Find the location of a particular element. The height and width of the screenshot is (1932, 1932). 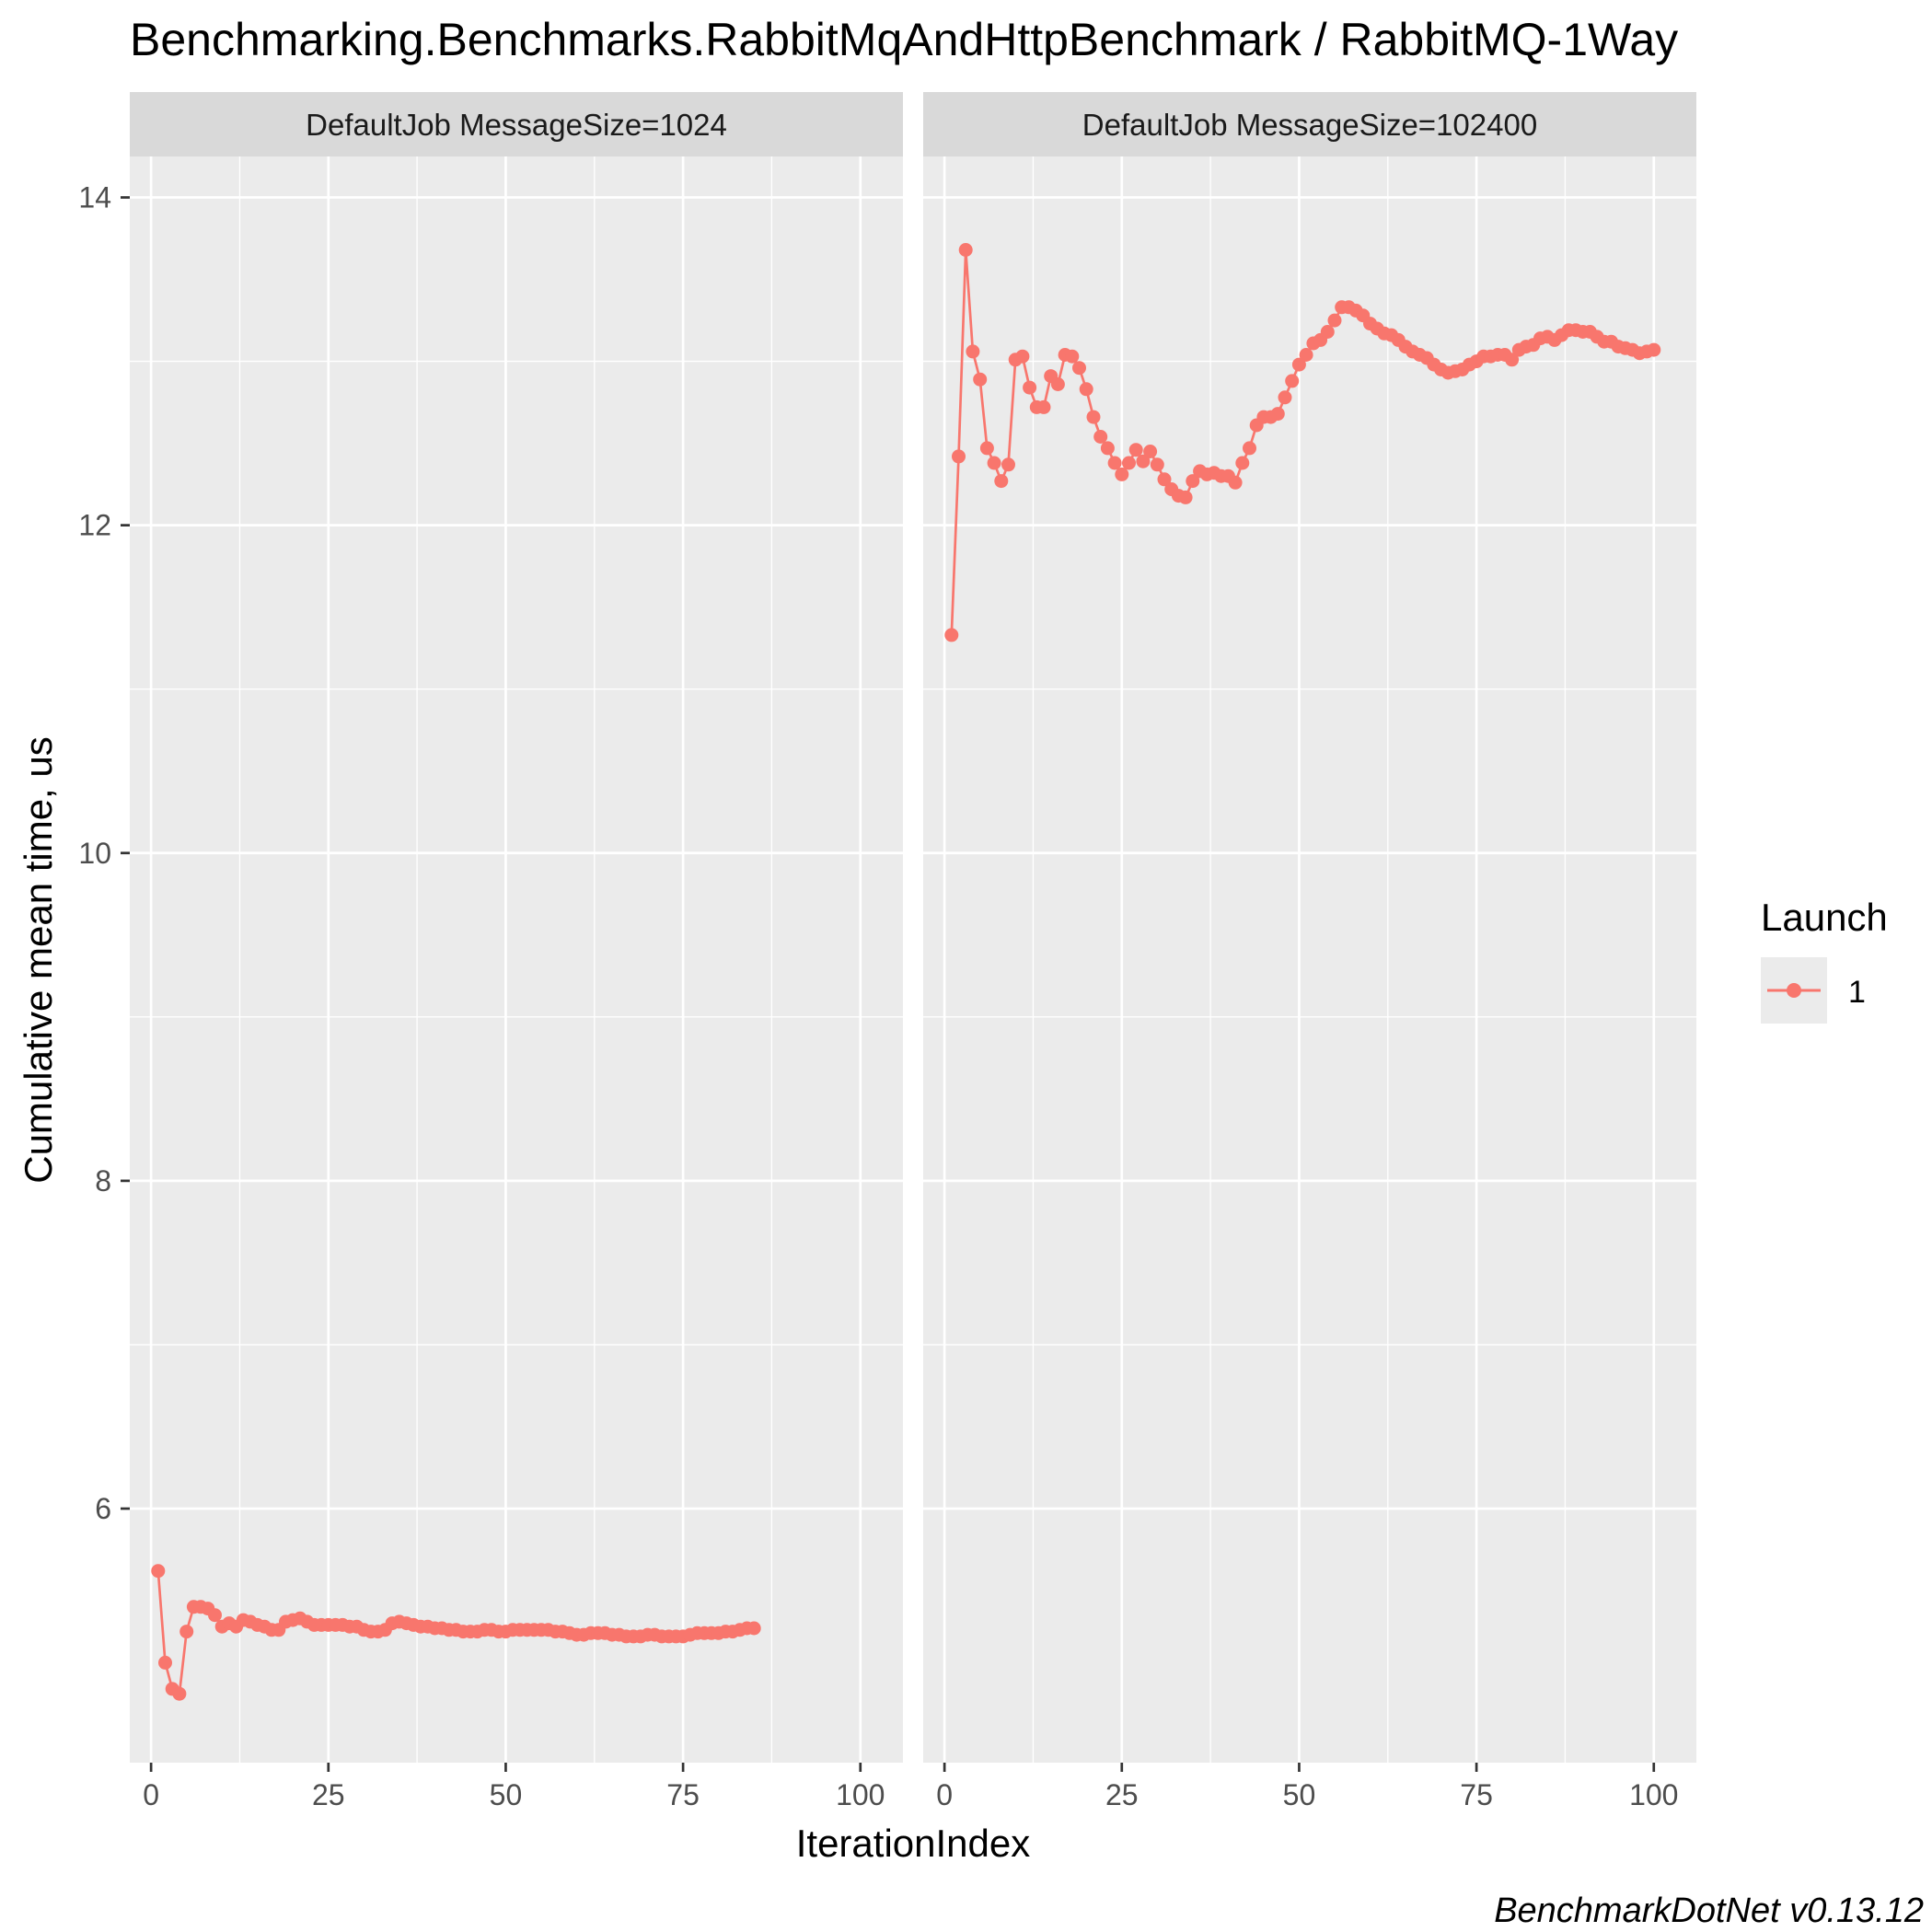

x-ticks-panel-1: 0 25 50 75 100 is located at coordinates (514, 1787).